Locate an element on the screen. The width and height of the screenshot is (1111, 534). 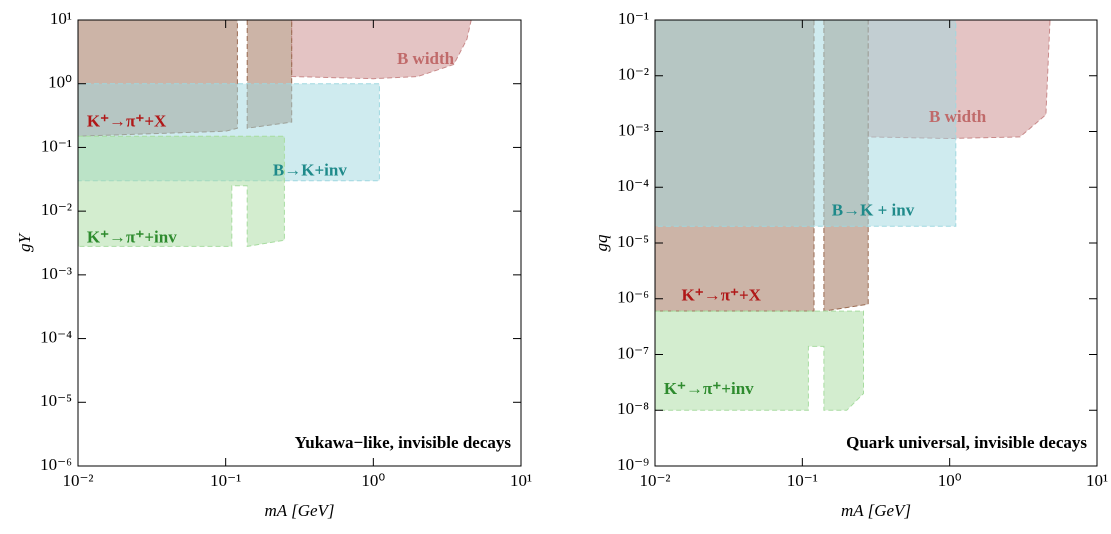
y-axis-label: gY is located at coordinates (24, 242).